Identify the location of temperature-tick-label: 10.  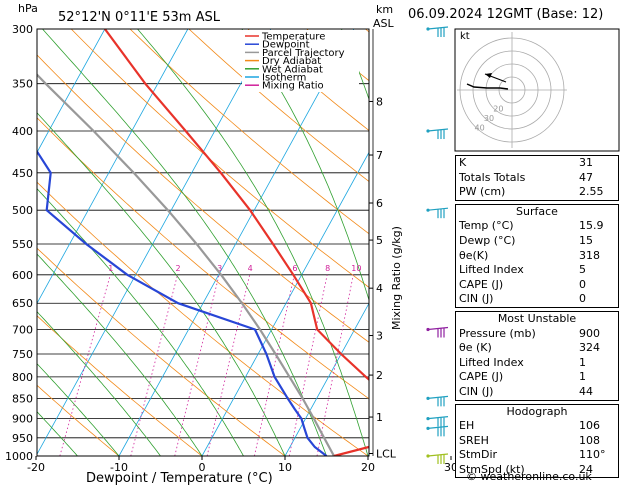
(285, 467).